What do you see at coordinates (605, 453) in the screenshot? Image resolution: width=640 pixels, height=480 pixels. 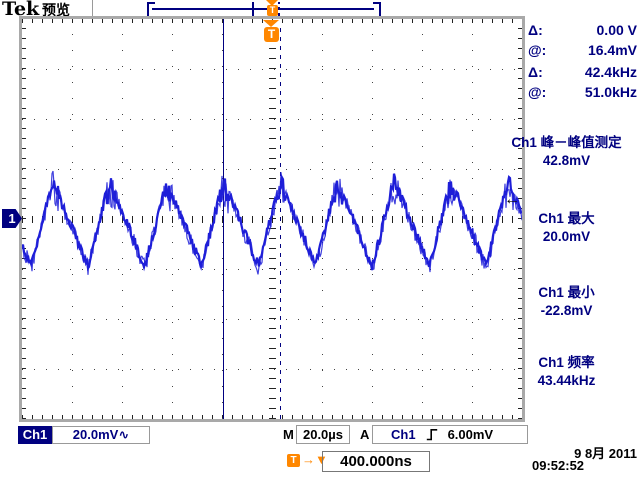 I see `date-display: 9 8月 2011` at bounding box center [605, 453].